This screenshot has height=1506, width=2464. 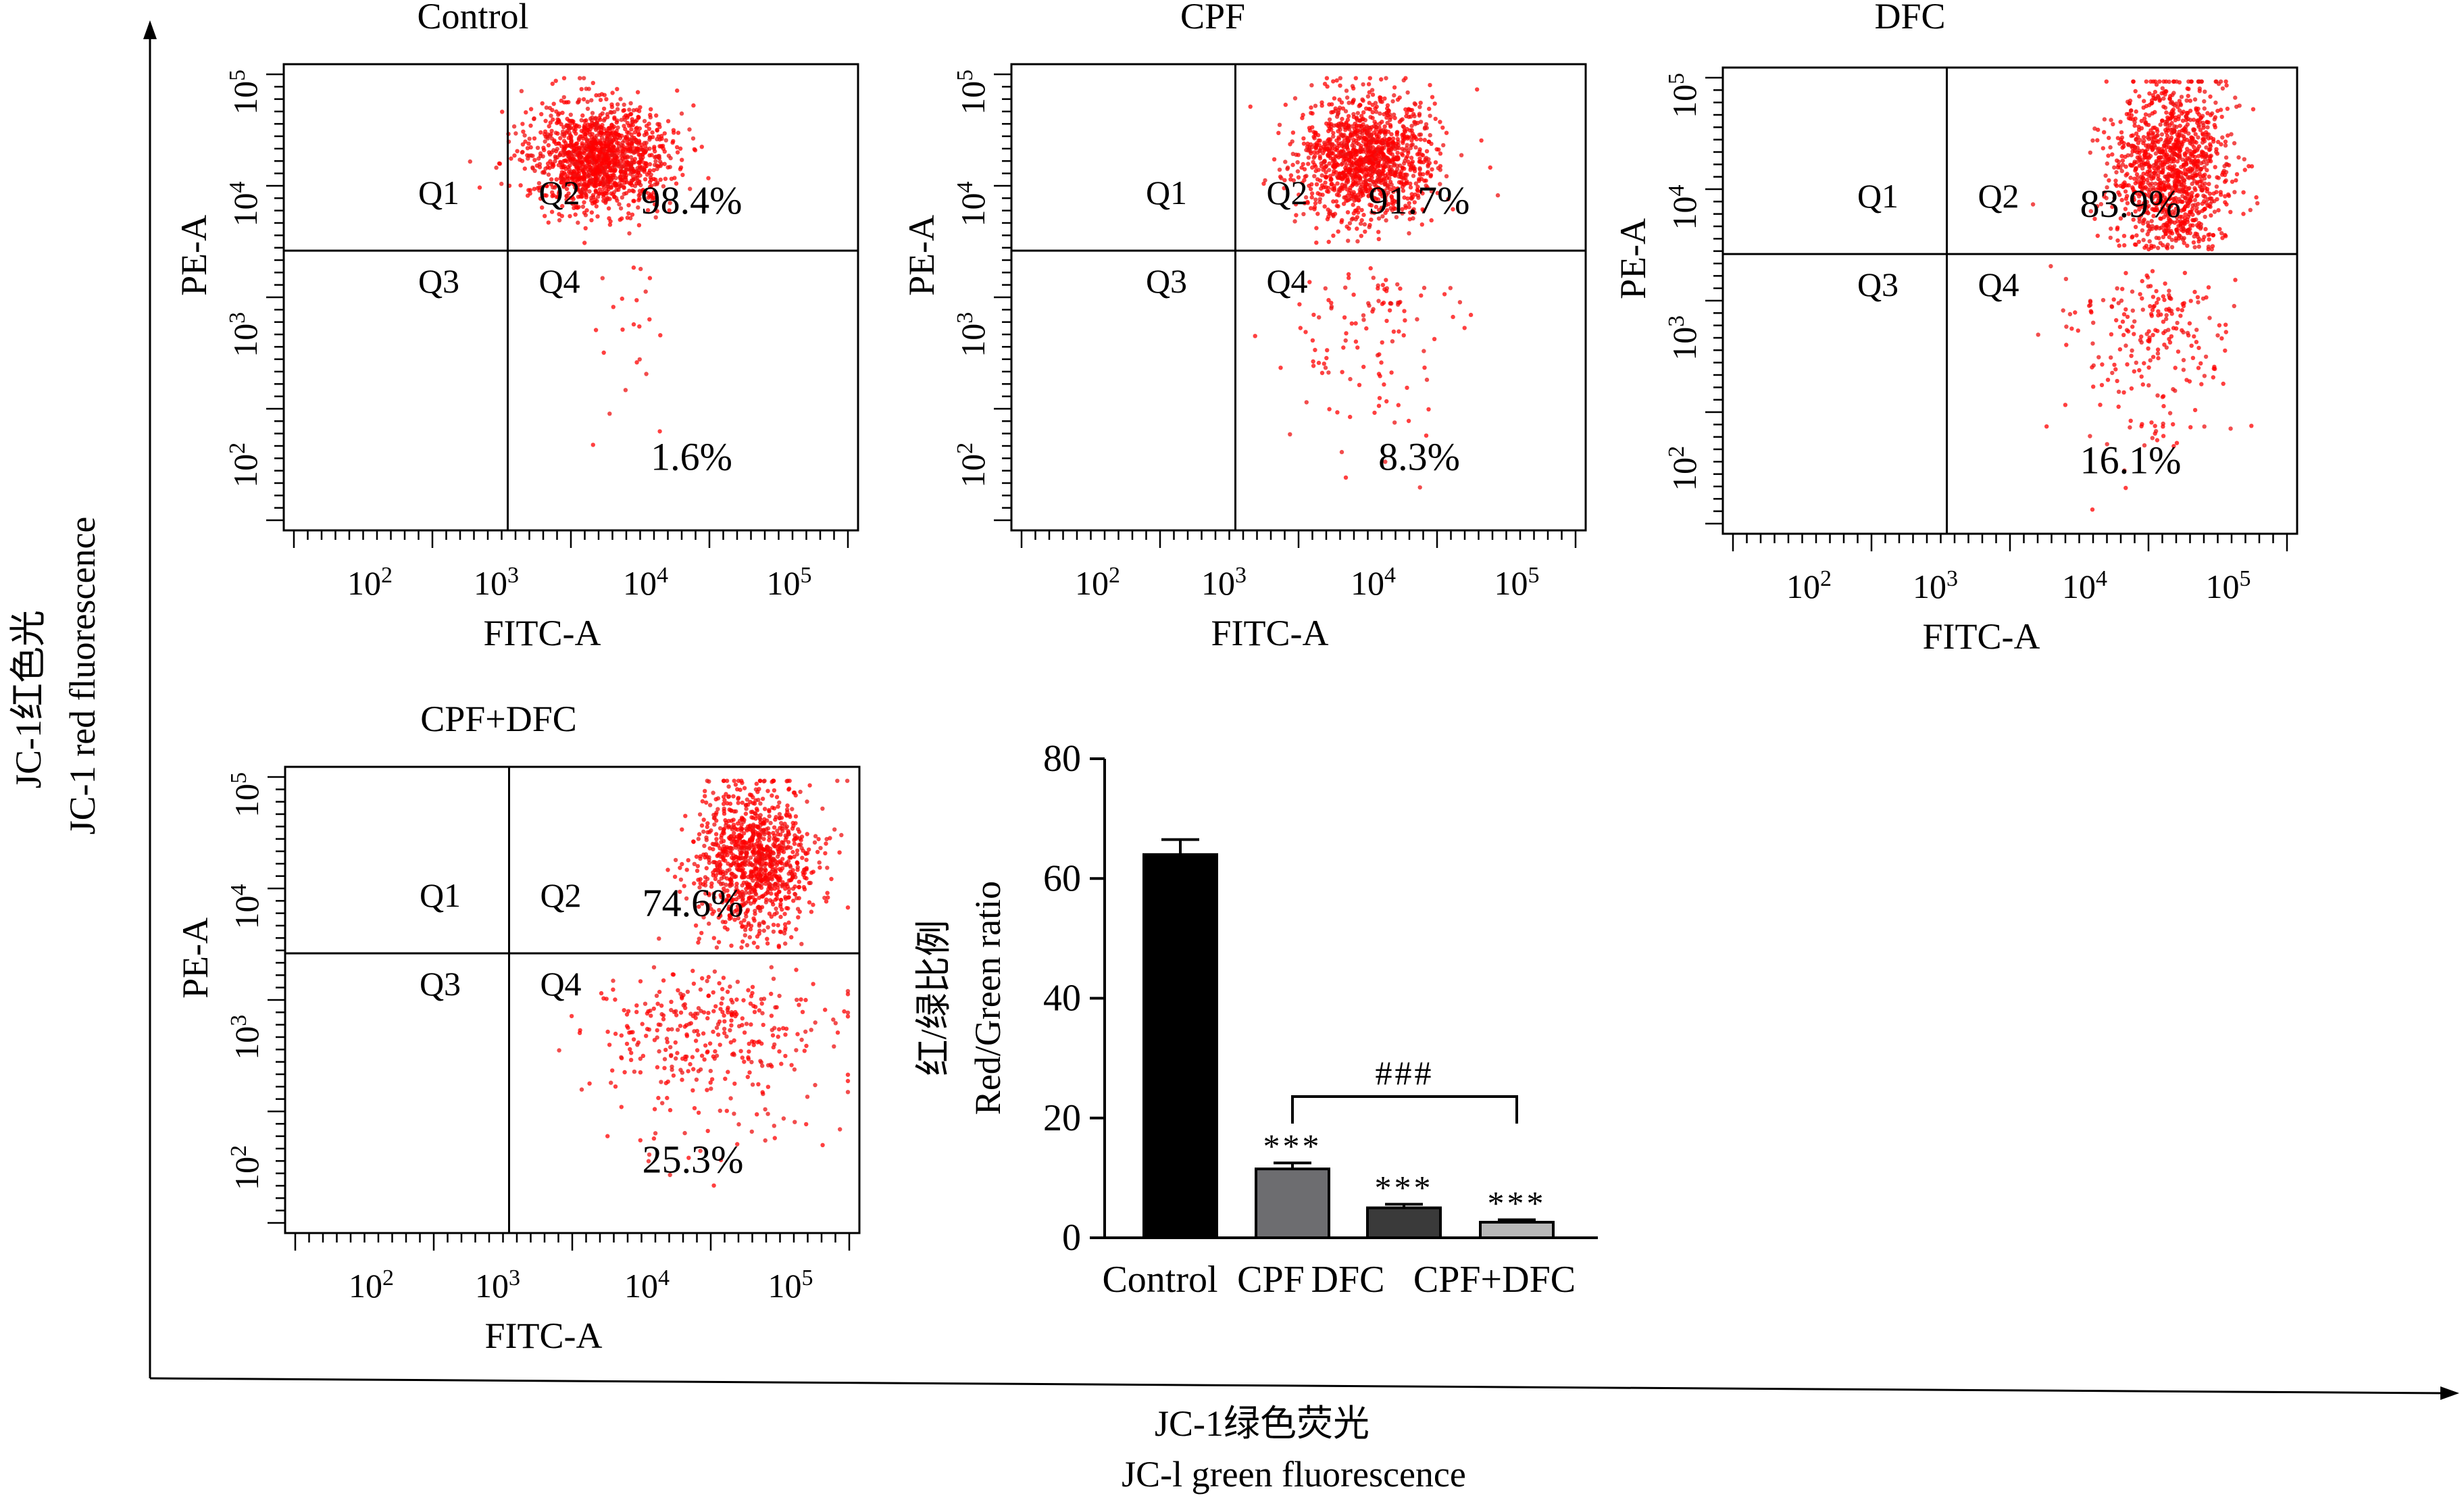 I want to click on y-axis-label: PE-A, so click(x=194, y=255).